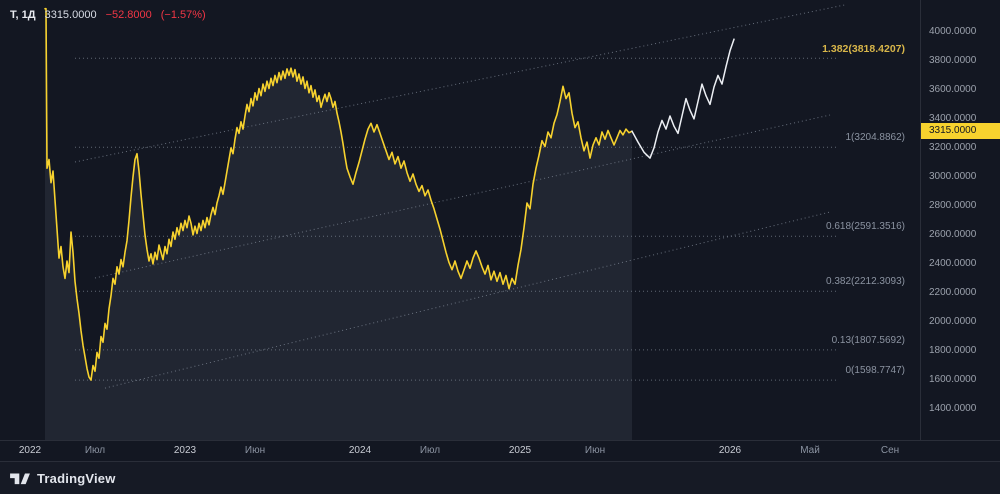 This screenshot has width=1000, height=494. Describe the element at coordinates (953, 31) in the screenshot. I see `price-axis-label: 4000.0000` at that location.